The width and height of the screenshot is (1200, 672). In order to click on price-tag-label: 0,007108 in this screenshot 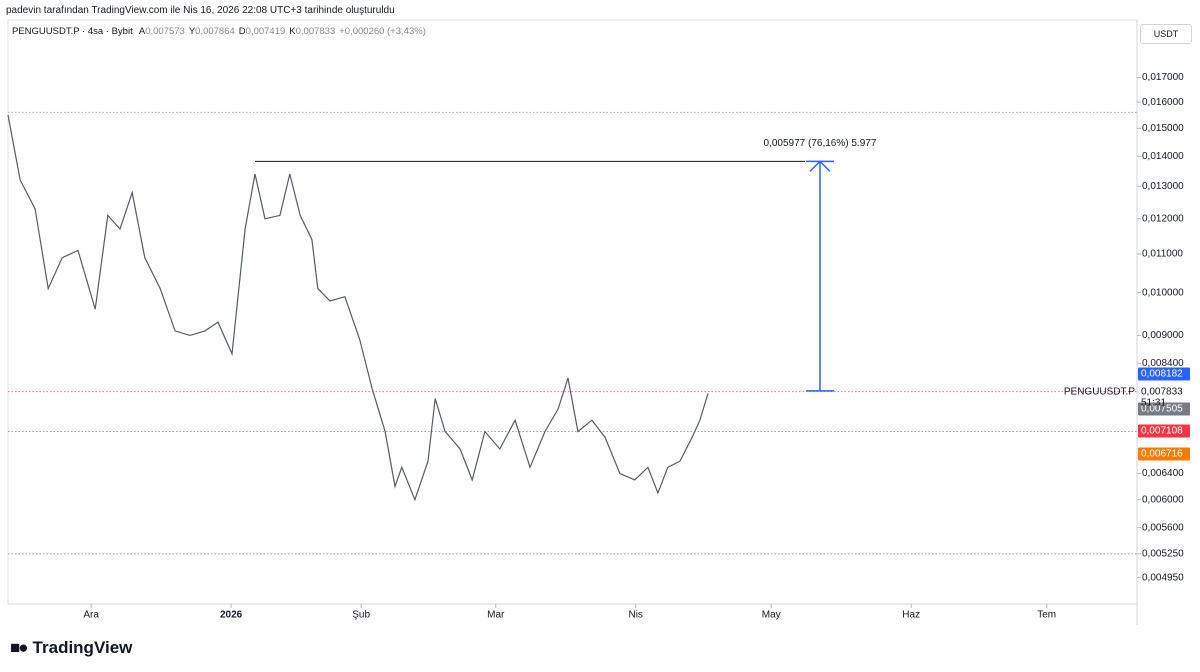, I will do `click(1162, 431)`.